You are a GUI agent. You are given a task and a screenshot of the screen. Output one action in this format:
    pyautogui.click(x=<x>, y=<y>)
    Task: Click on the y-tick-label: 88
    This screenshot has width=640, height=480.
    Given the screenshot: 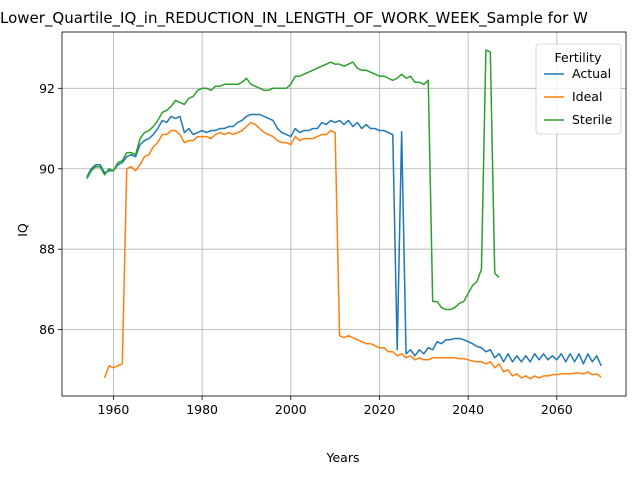 What is the action you would take?
    pyautogui.click(x=47, y=249)
    